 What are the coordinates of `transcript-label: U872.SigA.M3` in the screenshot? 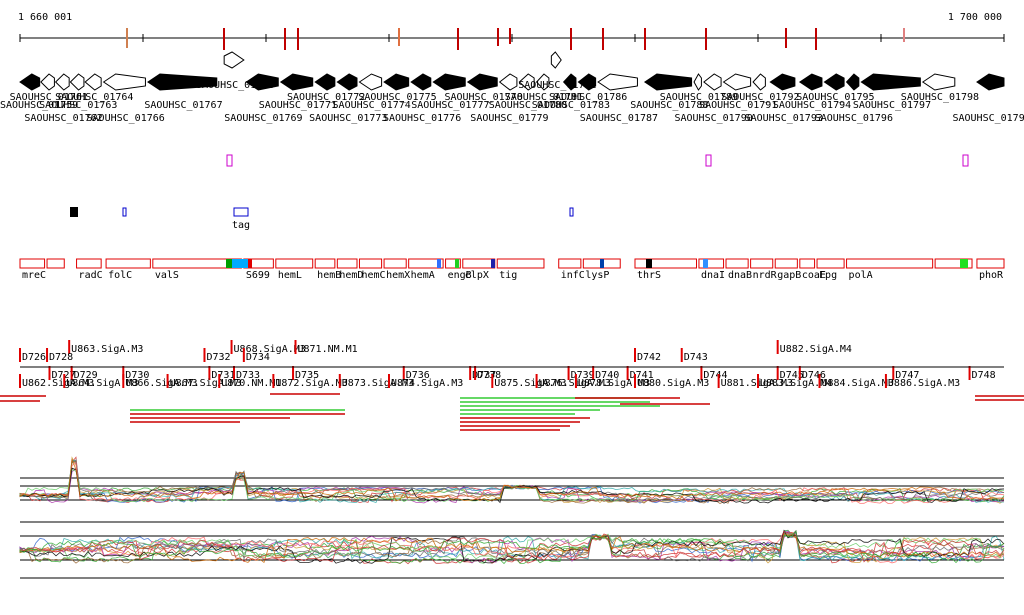 It's located at (311, 383).